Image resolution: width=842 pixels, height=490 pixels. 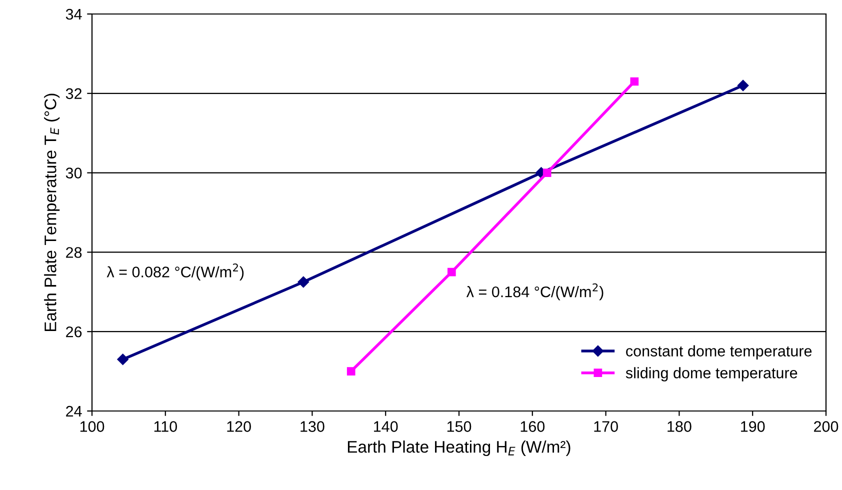 What do you see at coordinates (312, 426) in the screenshot?
I see `x-tick-label: 130` at bounding box center [312, 426].